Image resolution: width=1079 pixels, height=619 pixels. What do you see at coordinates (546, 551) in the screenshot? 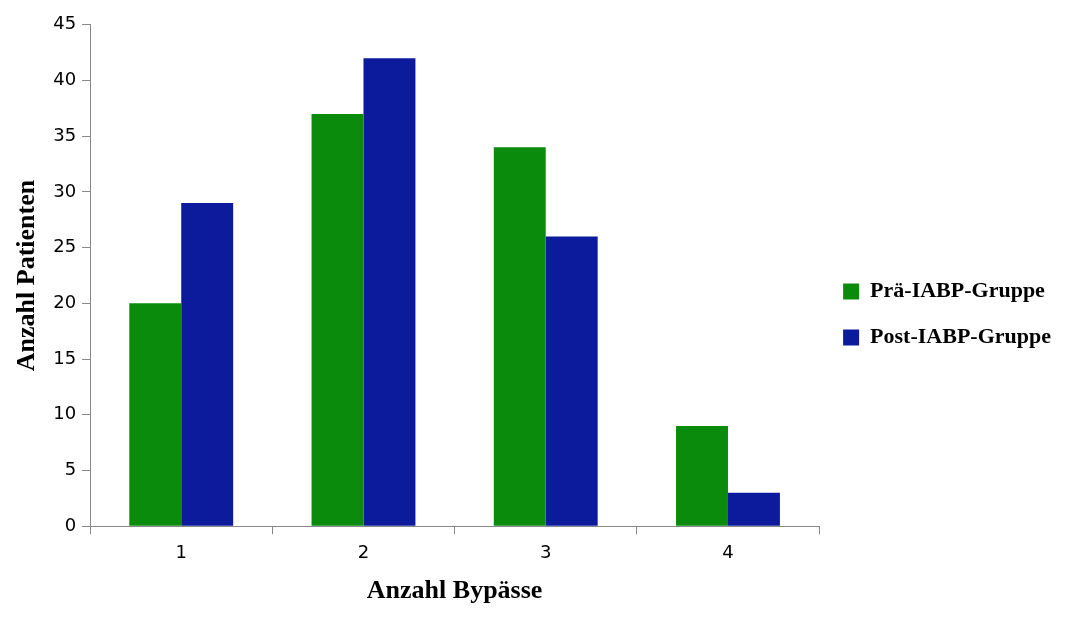
I see `x-tick-label: 3` at bounding box center [546, 551].